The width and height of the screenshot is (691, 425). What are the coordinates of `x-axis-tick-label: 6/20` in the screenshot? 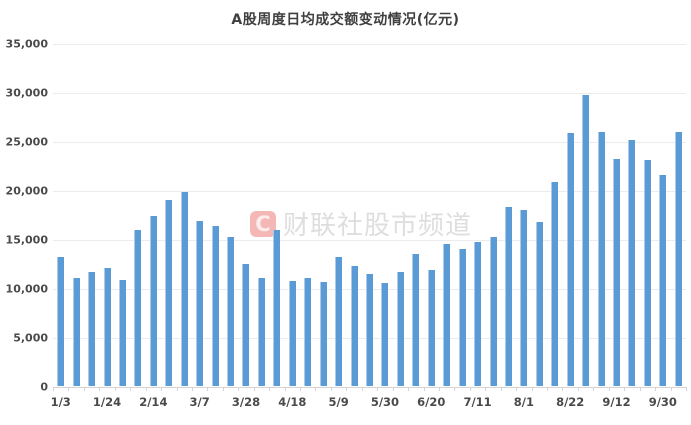 It's located at (431, 401).